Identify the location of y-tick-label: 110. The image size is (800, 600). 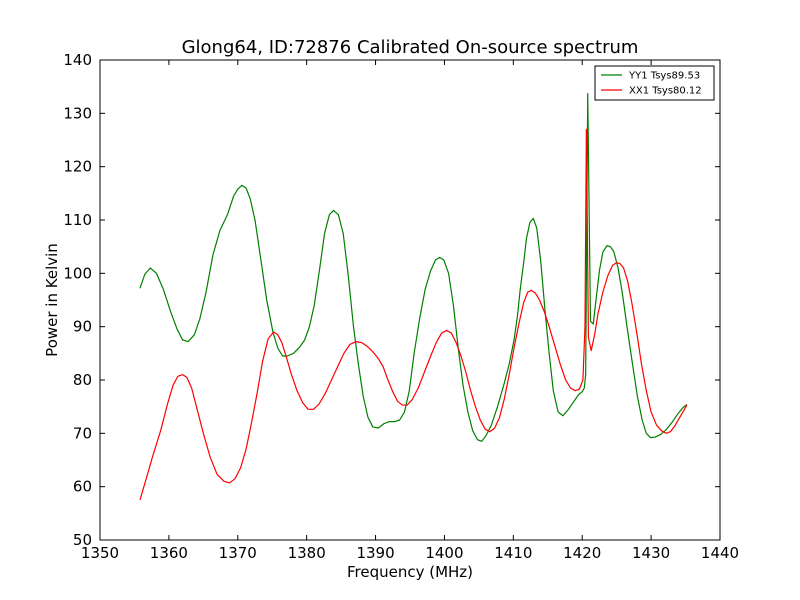
(77, 220).